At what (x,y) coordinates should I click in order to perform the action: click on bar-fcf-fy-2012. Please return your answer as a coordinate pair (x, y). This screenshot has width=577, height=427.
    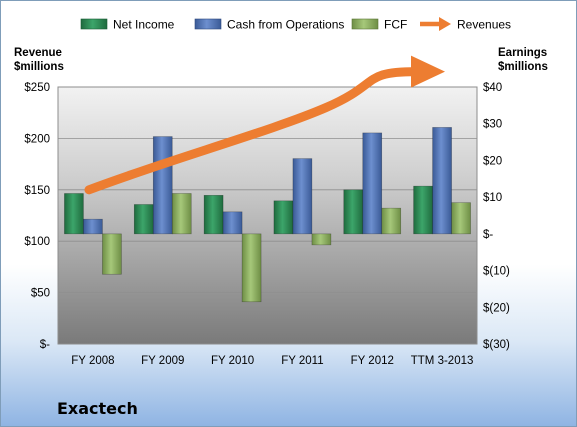
    Looking at the image, I should click on (391, 221).